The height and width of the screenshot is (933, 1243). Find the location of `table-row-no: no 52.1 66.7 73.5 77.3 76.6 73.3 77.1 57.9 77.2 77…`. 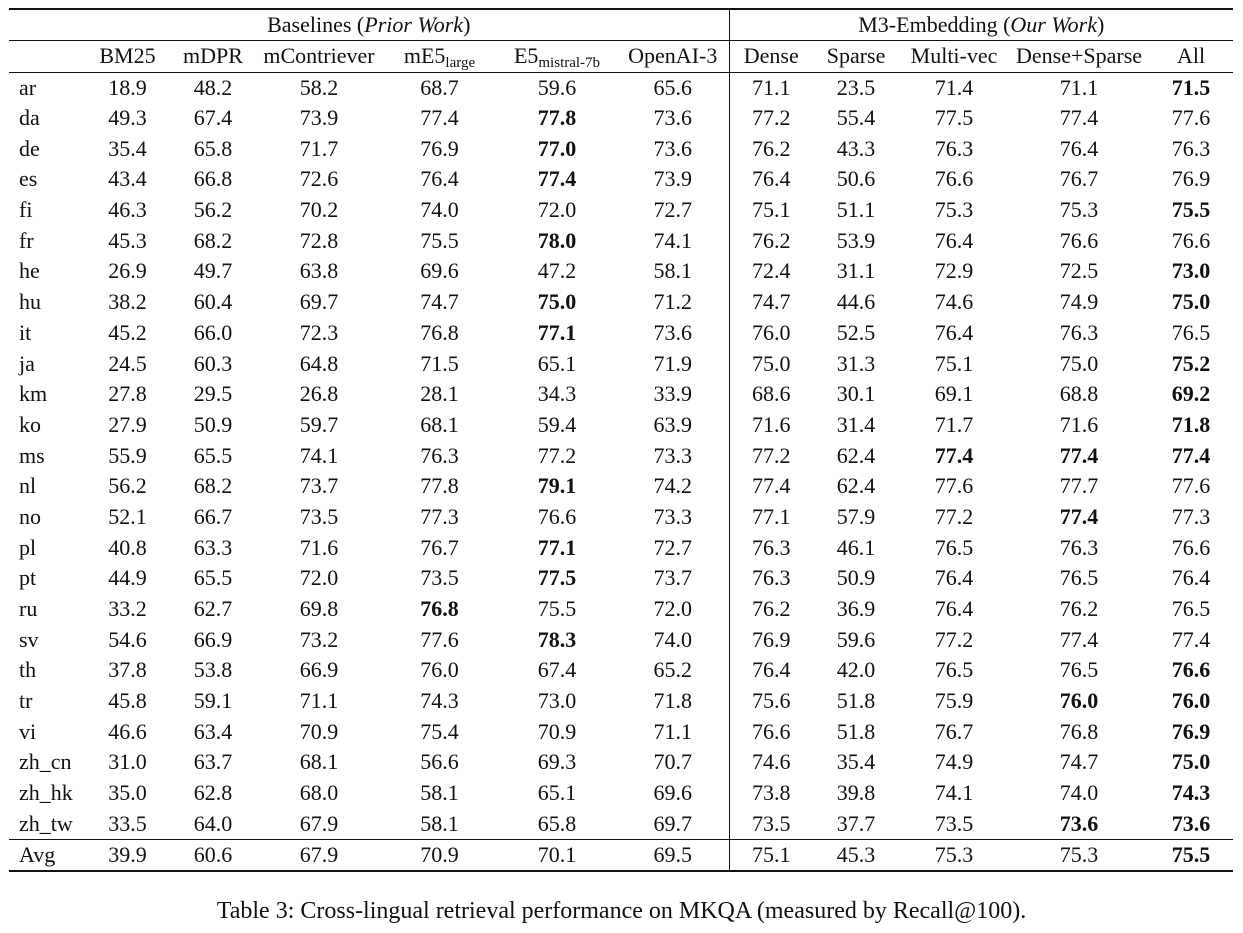

table-row-no: no 52.1 66.7 73.5 77.3 76.6 73.3 77.1 57.9 77.2 77… is located at coordinates (621, 517).